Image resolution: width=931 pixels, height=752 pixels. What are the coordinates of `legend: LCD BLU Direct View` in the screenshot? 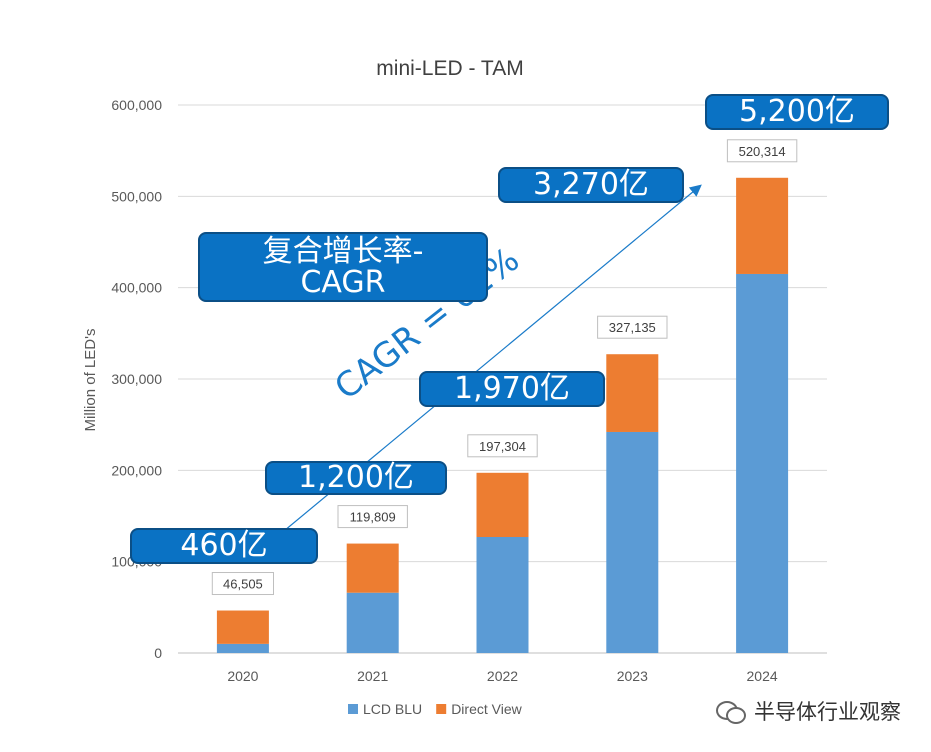 It's located at (435, 709).